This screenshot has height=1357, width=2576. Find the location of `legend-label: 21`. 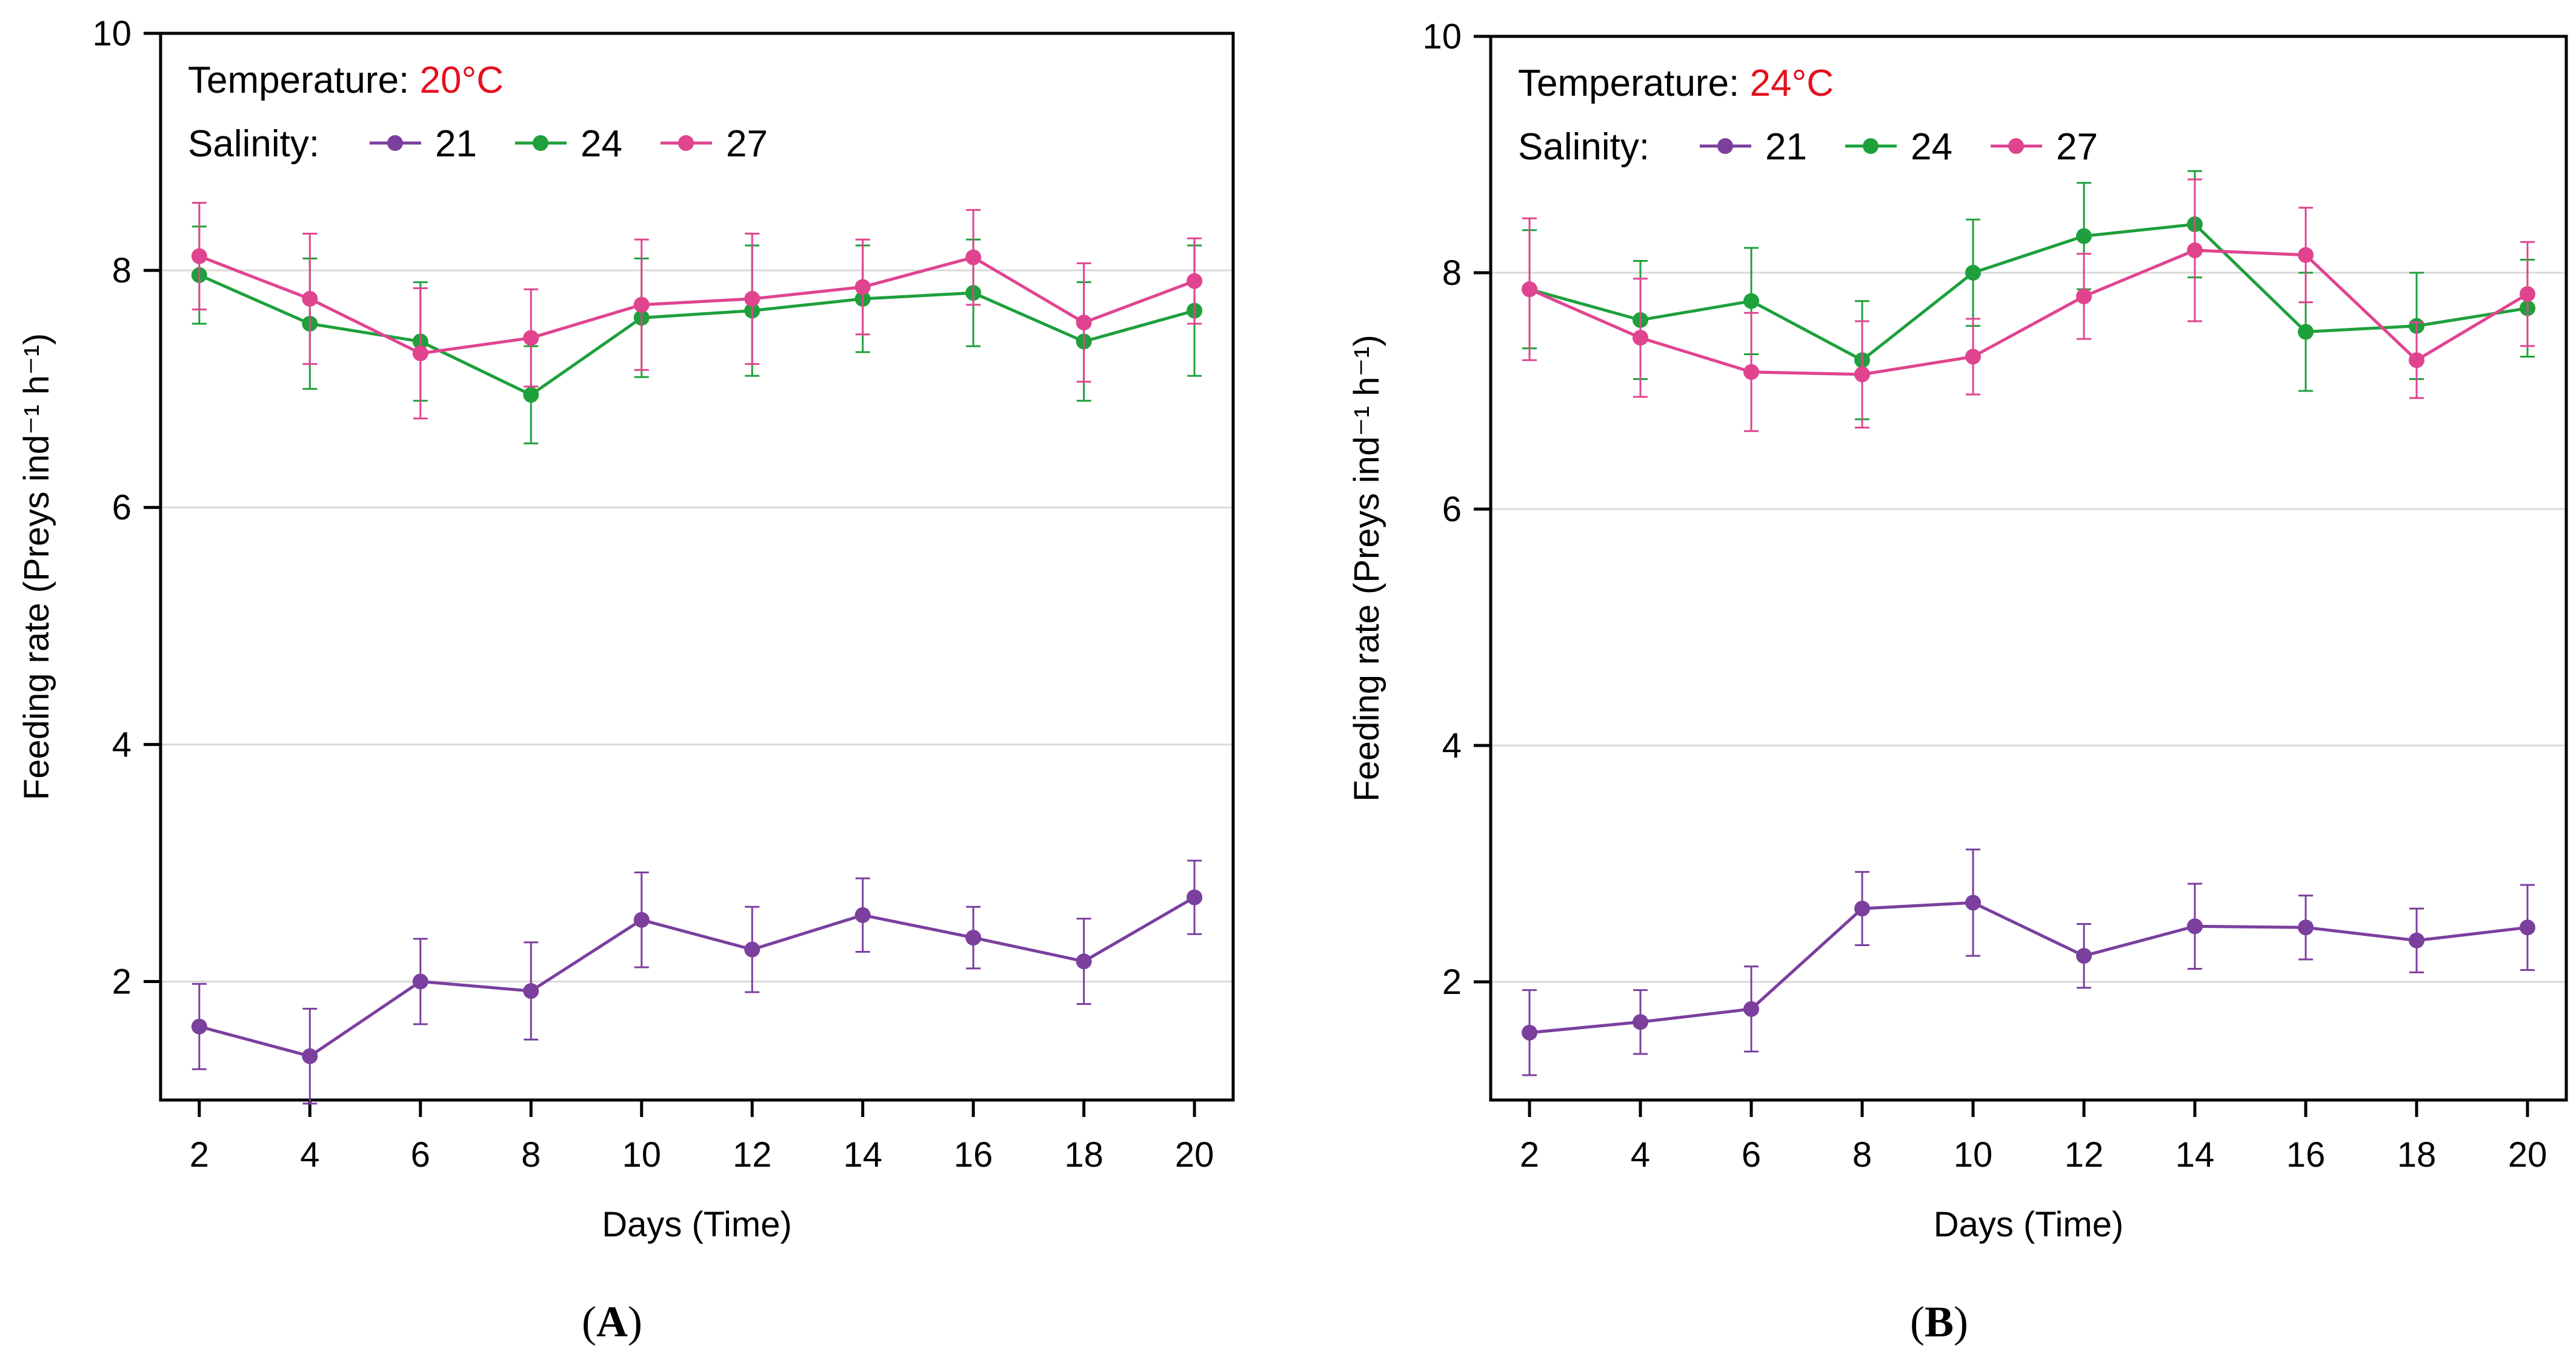

legend-label: 21 is located at coordinates (1786, 147).